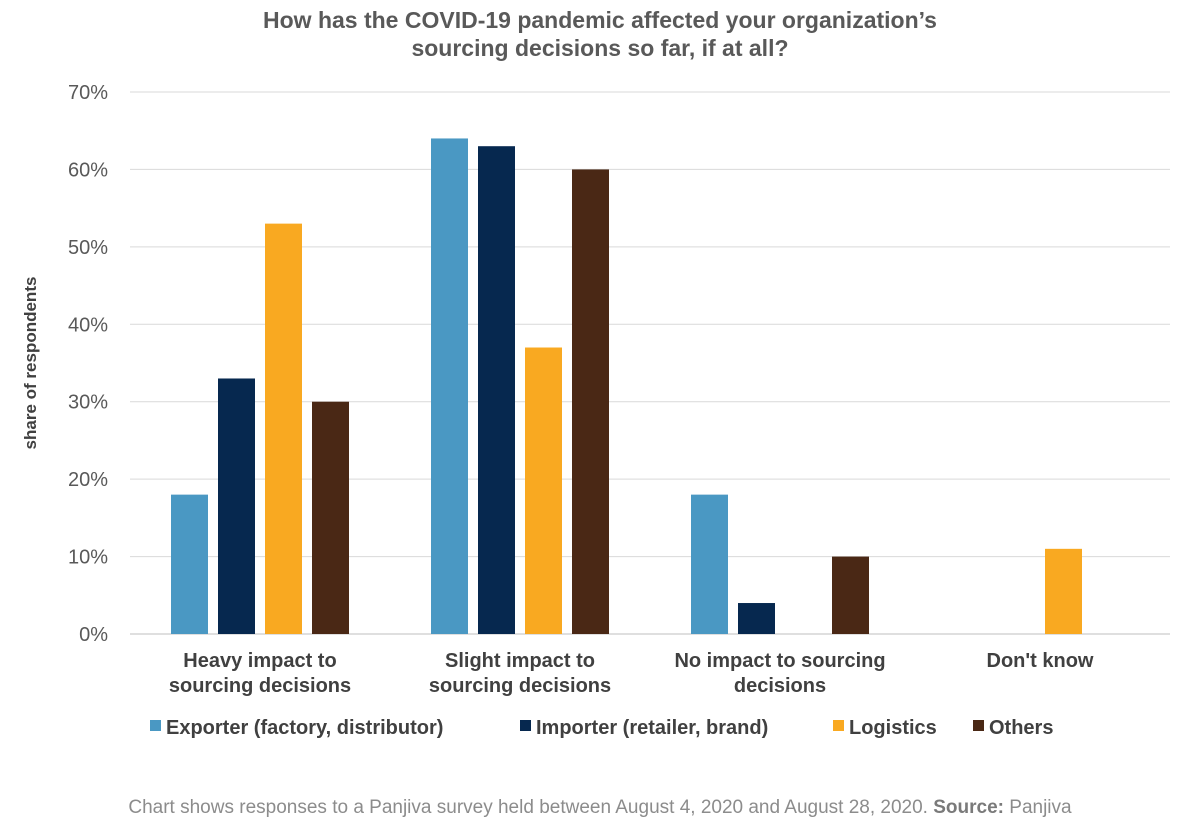  Describe the element at coordinates (88, 170) in the screenshot. I see `y-tick-label: 60%` at that location.